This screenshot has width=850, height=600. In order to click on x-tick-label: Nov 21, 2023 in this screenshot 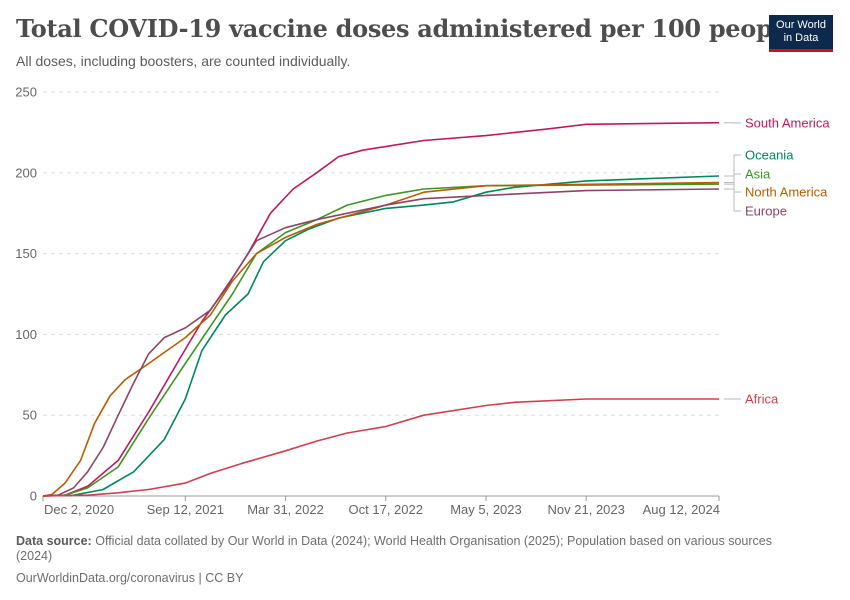, I will do `click(586, 509)`.